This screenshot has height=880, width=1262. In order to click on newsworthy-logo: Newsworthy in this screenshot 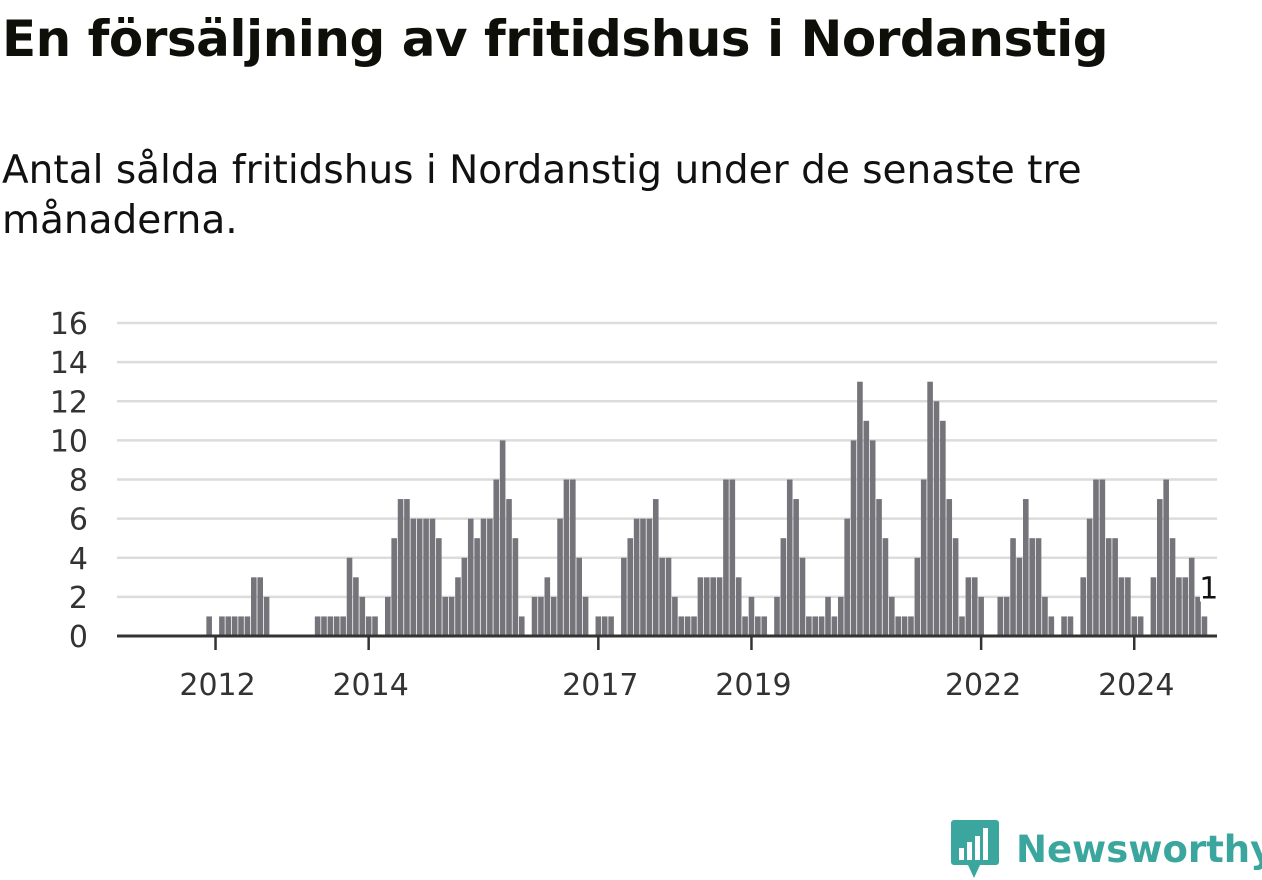, I will do `click(1106, 849)`.